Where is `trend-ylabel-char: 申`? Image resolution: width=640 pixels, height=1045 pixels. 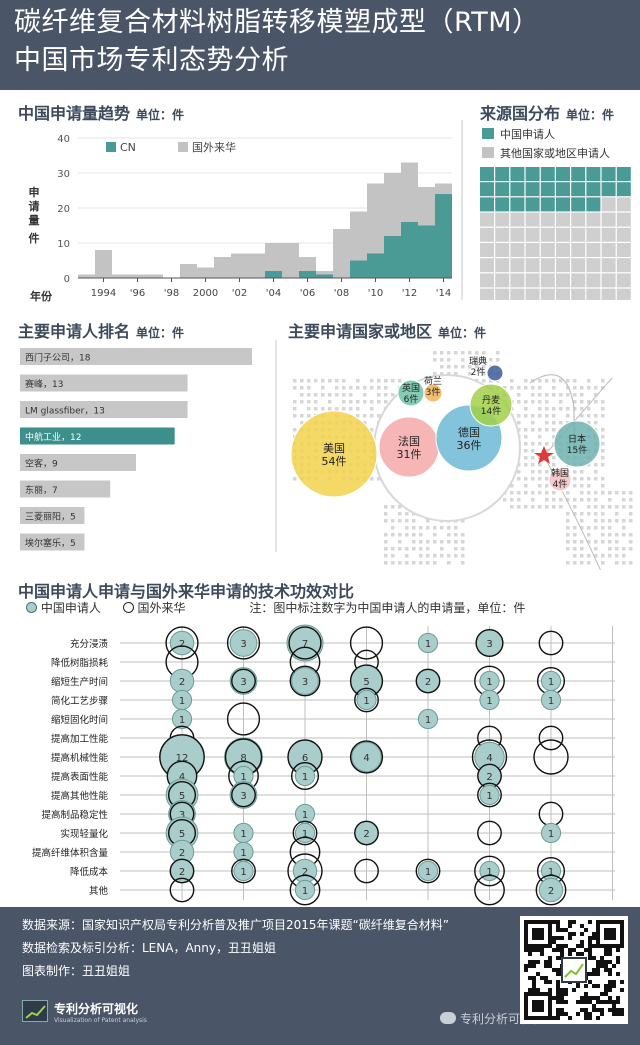 trend-ylabel-char: 申 is located at coordinates (34, 192).